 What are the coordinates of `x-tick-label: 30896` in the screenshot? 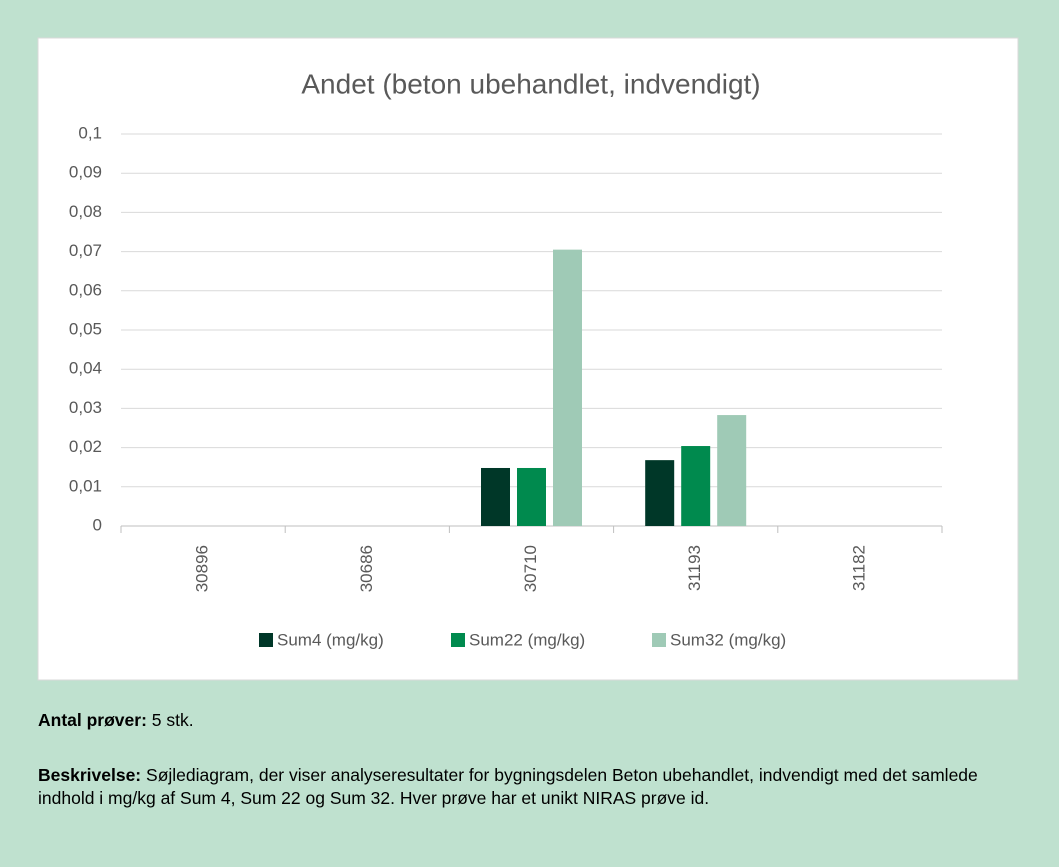 It's located at (202, 568).